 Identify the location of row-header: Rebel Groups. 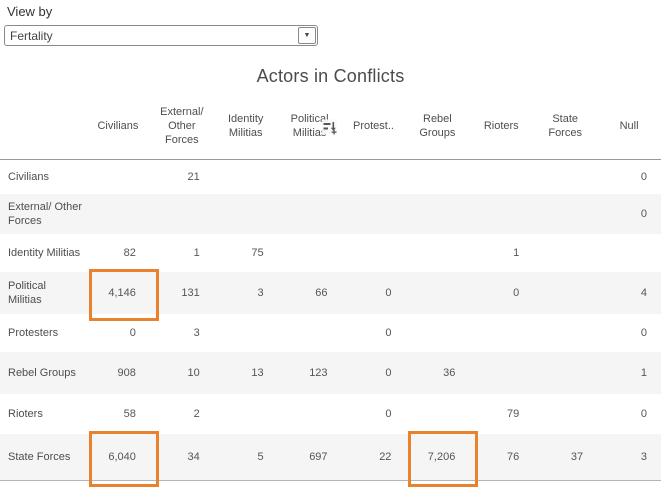
(42, 372).